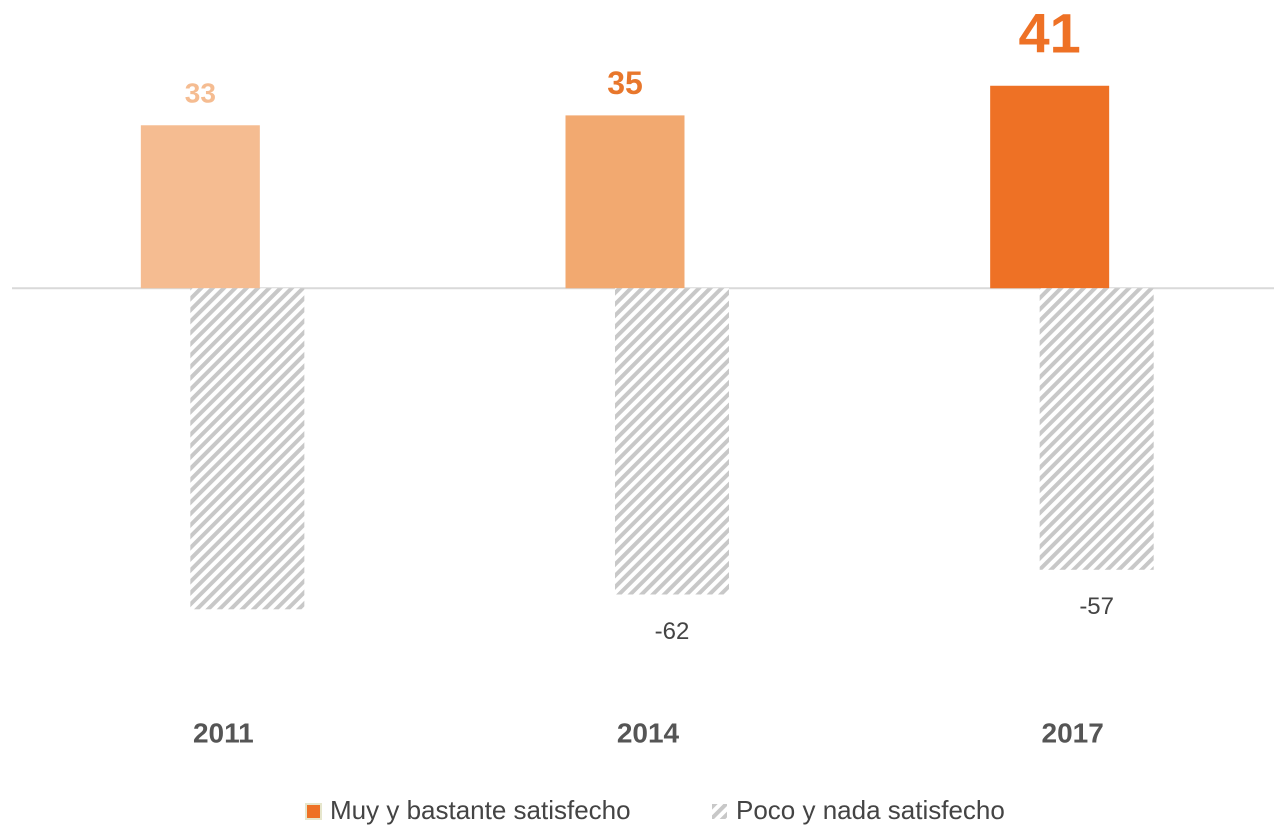 The height and width of the screenshot is (830, 1274). Describe the element at coordinates (200, 93) in the screenshot. I see `data-label: 33` at that location.